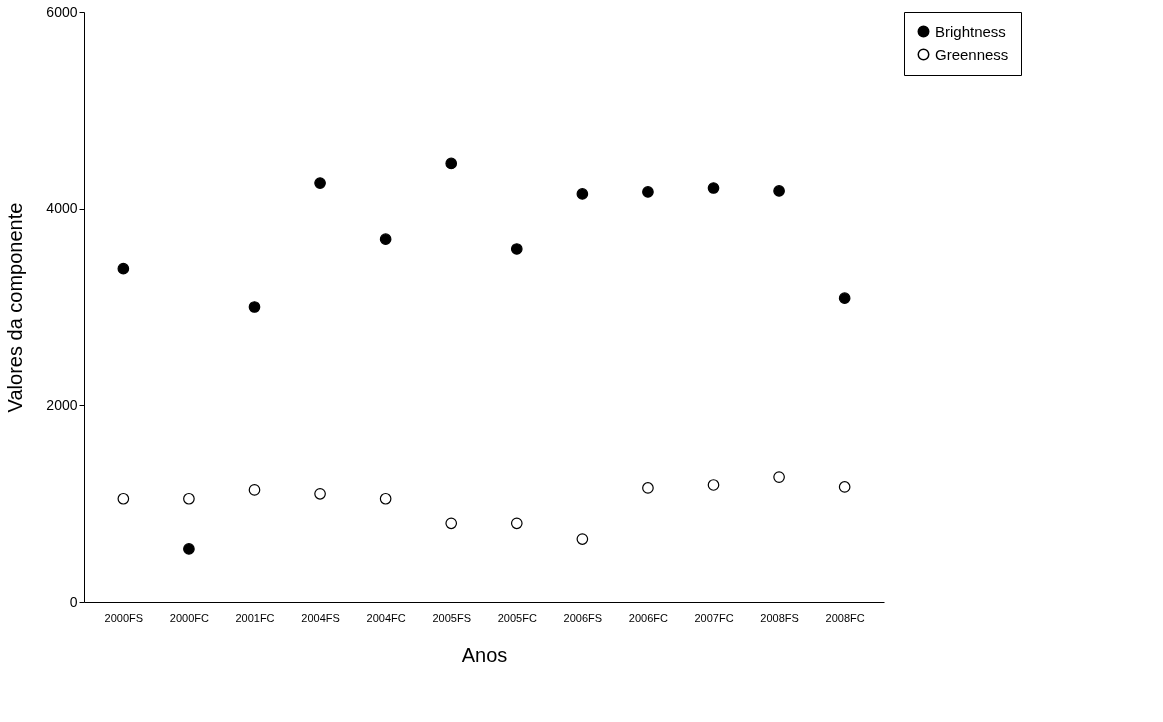 The image size is (1163, 722). I want to click on x-tick-label: 2006FS, so click(583, 617).